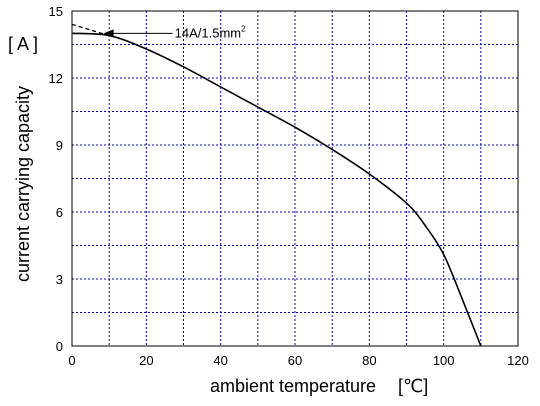 Image resolution: width=540 pixels, height=406 pixels. I want to click on y-axis-title: current carrying capacity, so click(23, 184).